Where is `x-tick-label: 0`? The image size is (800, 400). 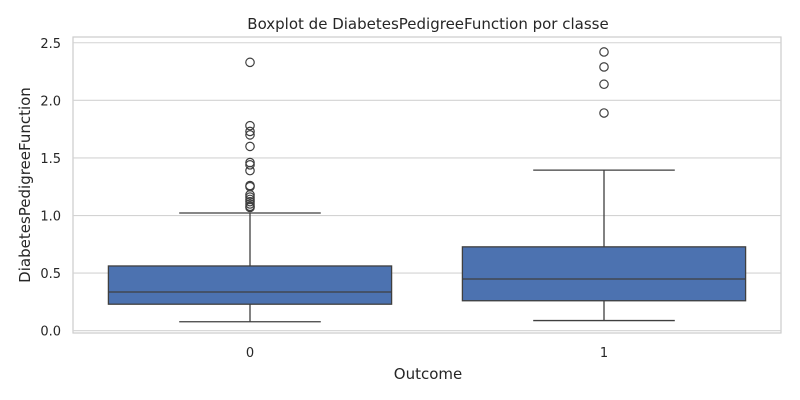 x-tick-label: 0 is located at coordinates (250, 353).